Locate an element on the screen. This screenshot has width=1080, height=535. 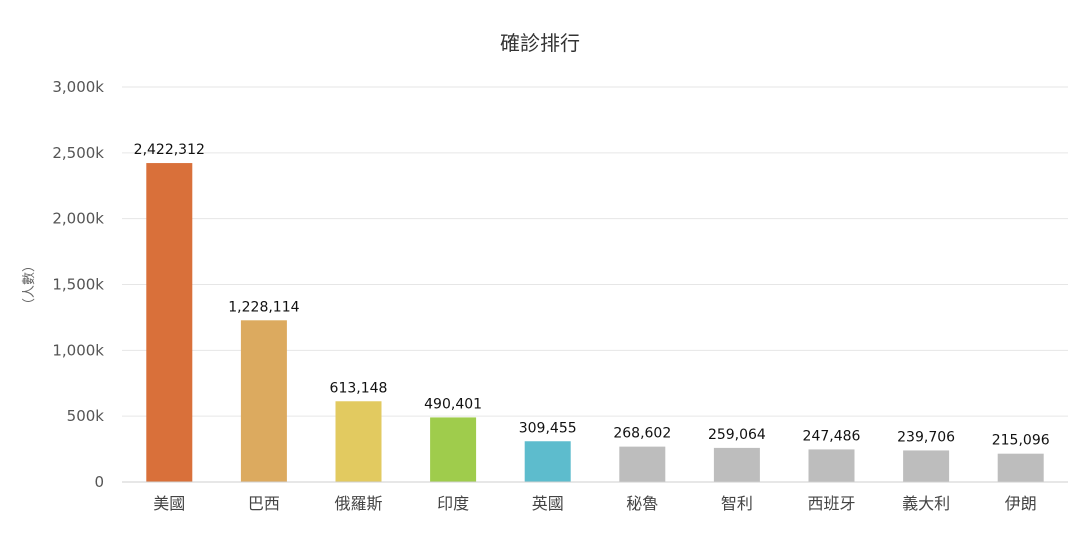
data-label: 309,455 is located at coordinates (548, 428).